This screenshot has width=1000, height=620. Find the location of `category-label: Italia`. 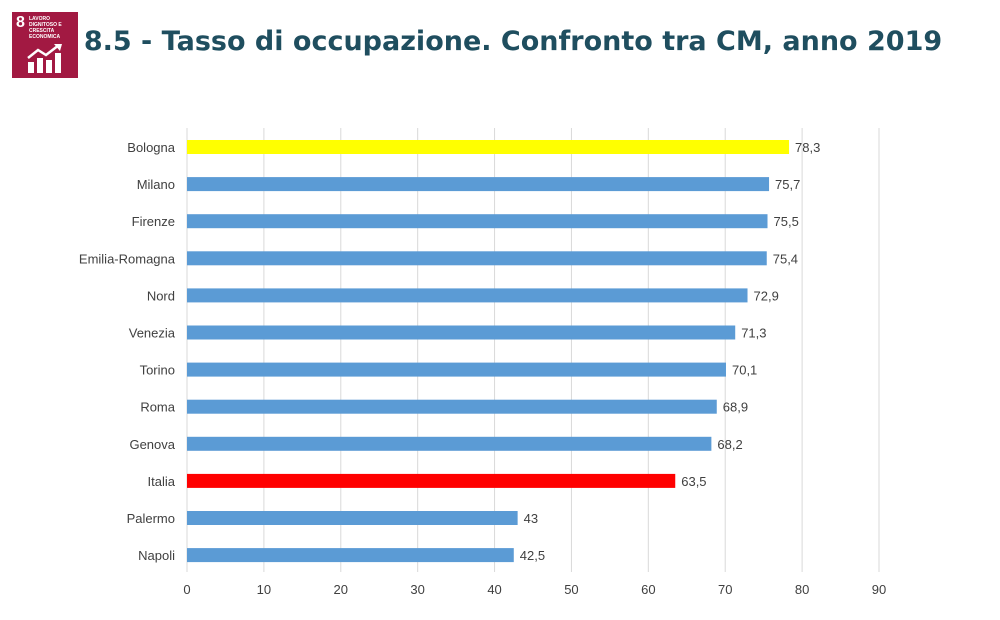

category-label: Italia is located at coordinates (162, 481).